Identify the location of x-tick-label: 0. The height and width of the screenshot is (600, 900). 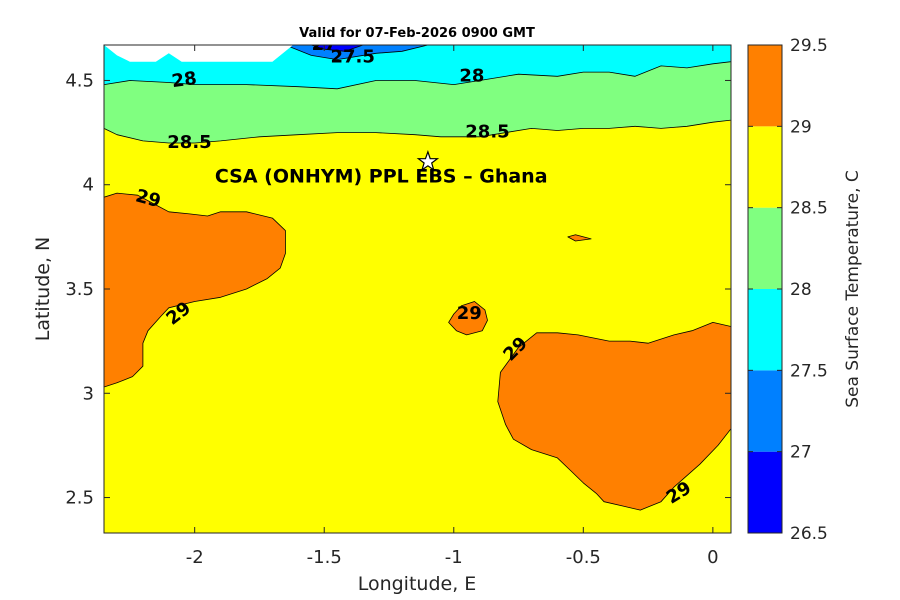
(712, 557).